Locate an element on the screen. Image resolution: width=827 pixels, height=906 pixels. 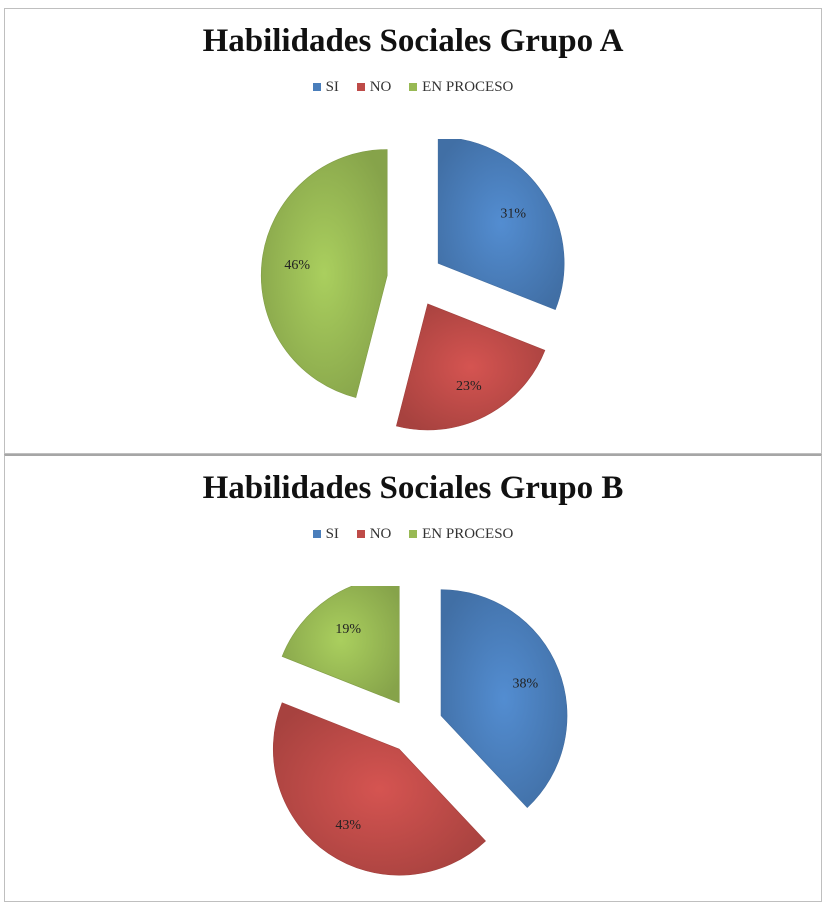
chart-title: Habilidades Sociales Grupo B is located at coordinates (413, 488).